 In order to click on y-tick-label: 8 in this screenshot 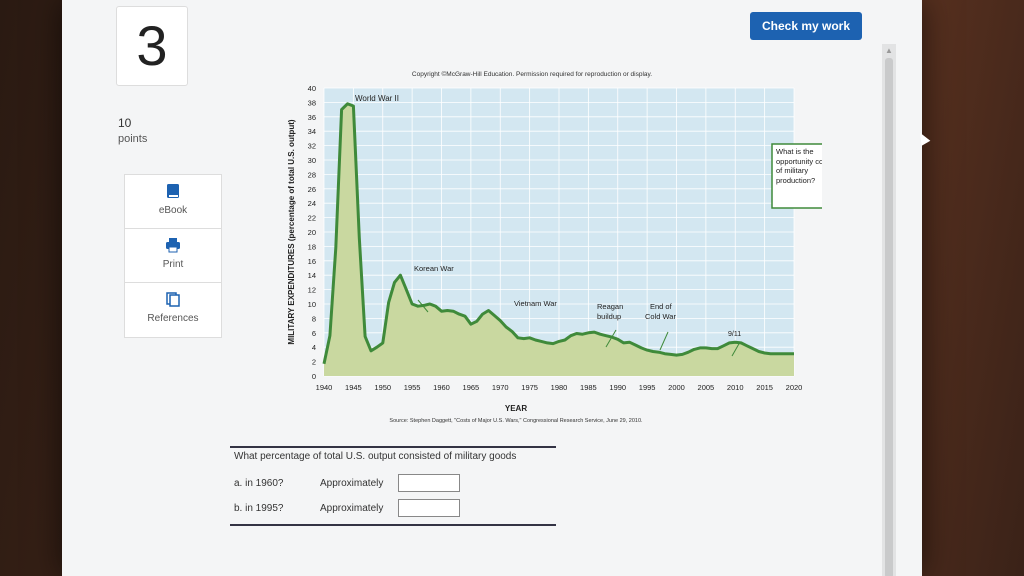, I will do `click(314, 318)`.